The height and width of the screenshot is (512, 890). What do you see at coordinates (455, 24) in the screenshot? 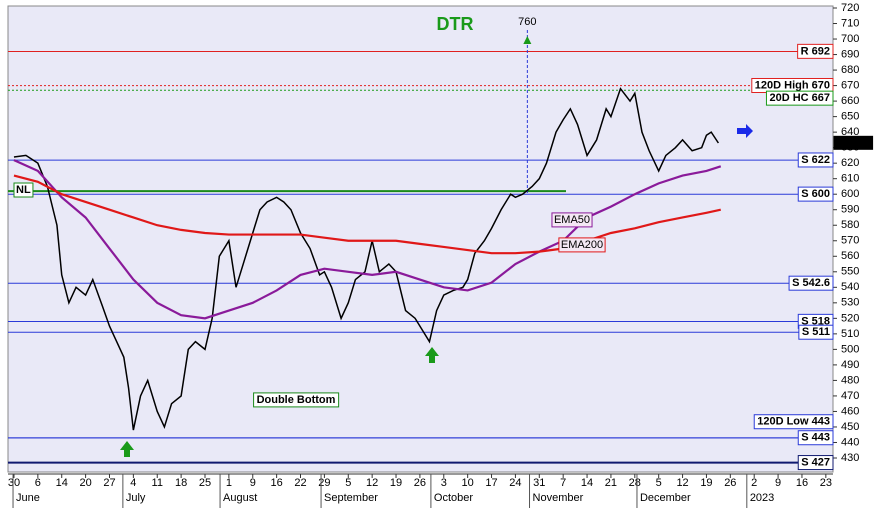
I see `chart-title: DTR` at bounding box center [455, 24].